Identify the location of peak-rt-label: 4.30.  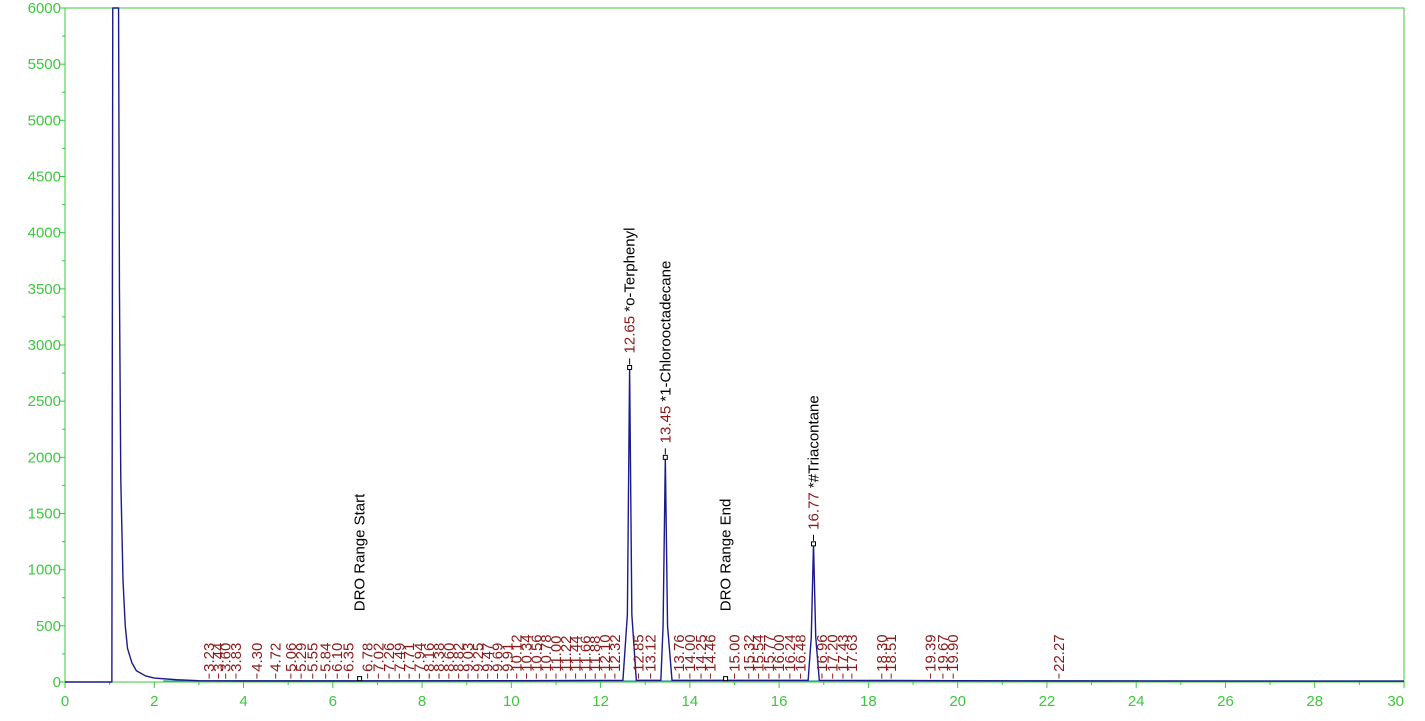
(257, 657).